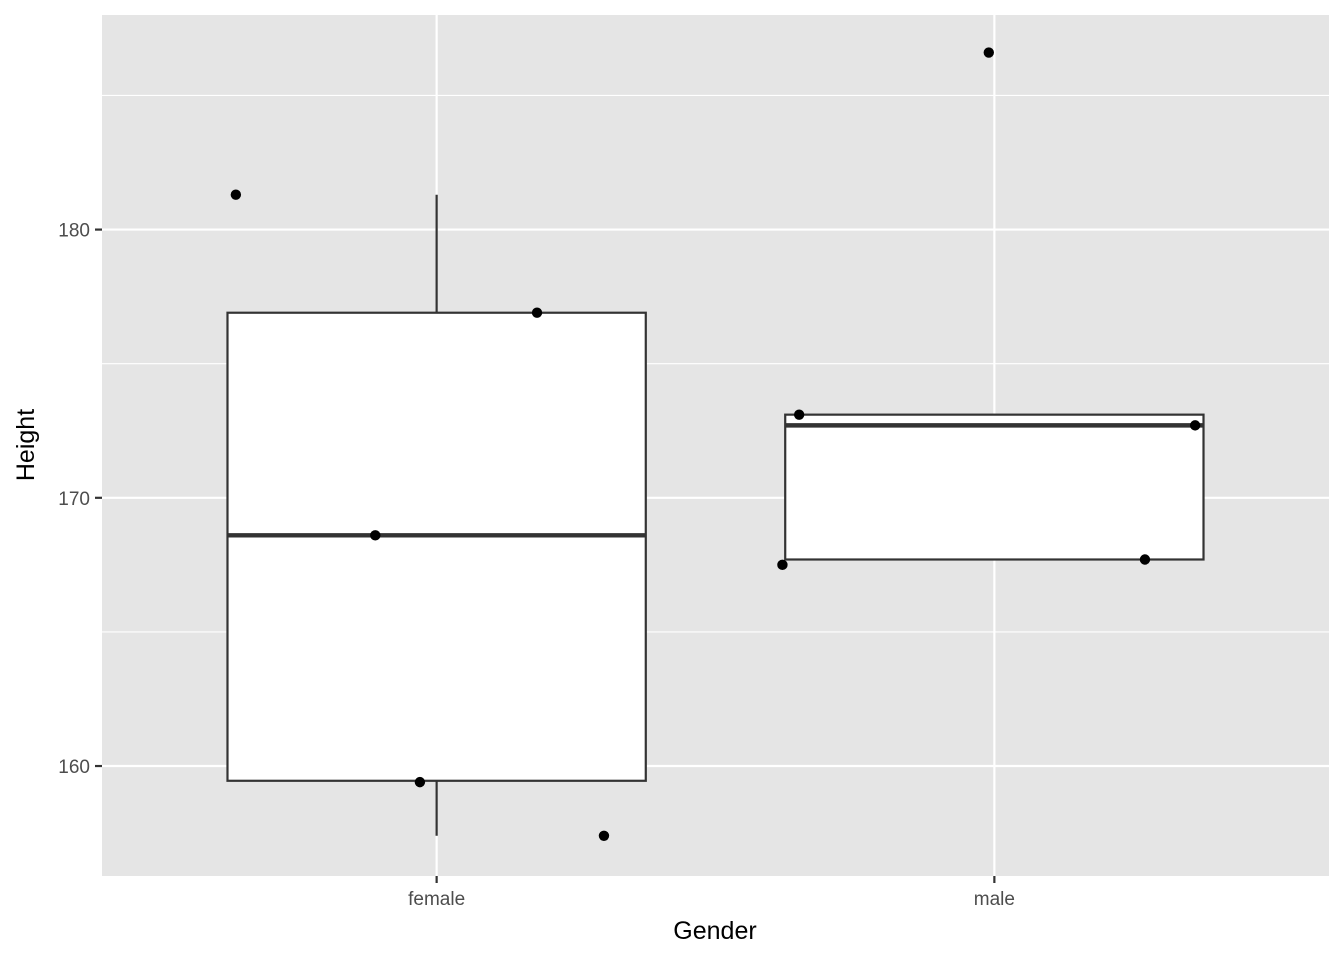  I want to click on y-tick-label: 170, so click(74, 499).